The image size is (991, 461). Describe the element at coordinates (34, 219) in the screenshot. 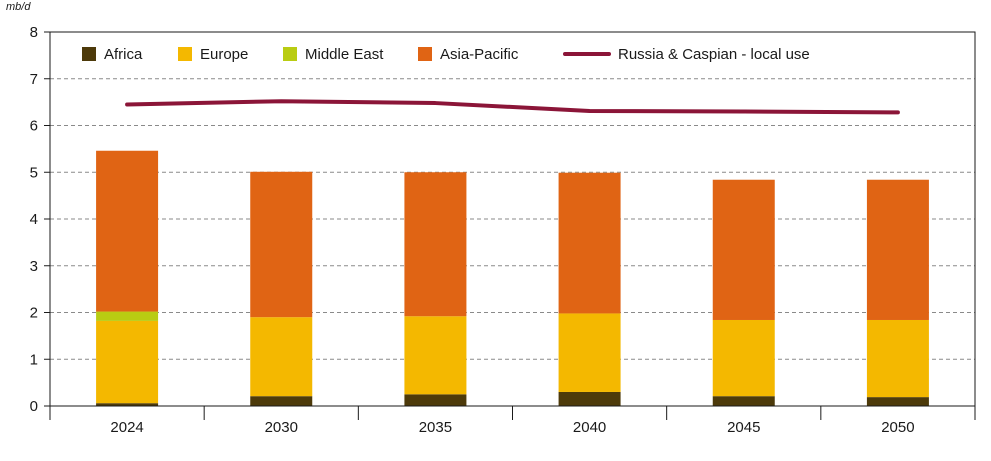

I see `y-tick-label: 4` at that location.